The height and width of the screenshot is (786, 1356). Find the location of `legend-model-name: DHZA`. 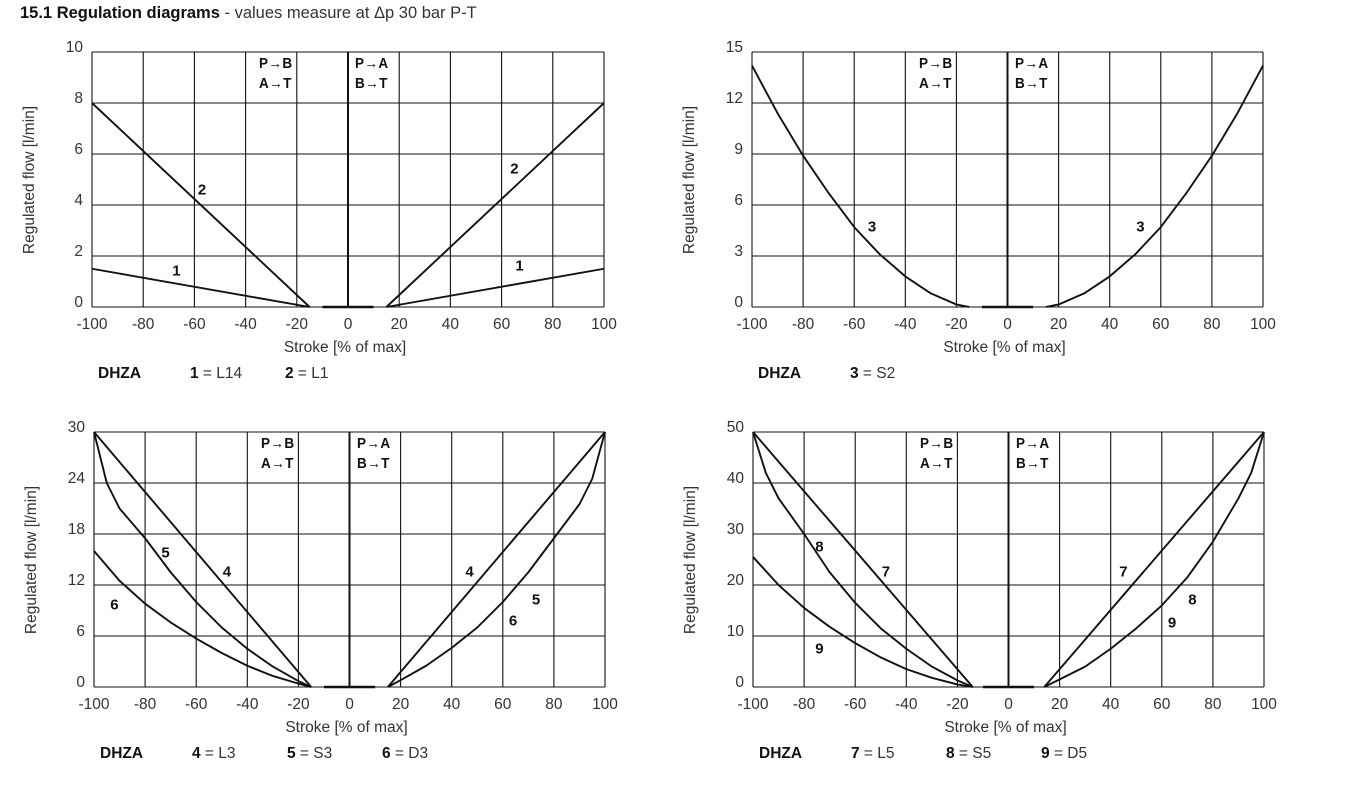

legend-model-name: DHZA is located at coordinates (122, 753).